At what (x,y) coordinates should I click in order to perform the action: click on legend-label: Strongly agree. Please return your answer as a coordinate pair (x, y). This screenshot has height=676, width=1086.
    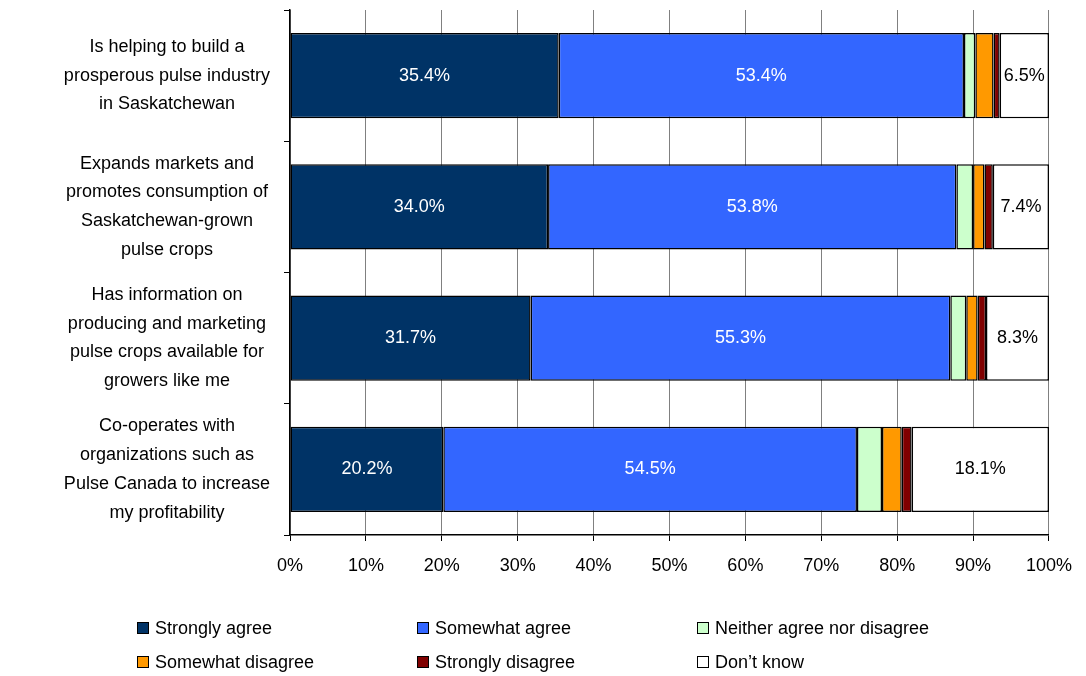
    Looking at the image, I should click on (214, 627).